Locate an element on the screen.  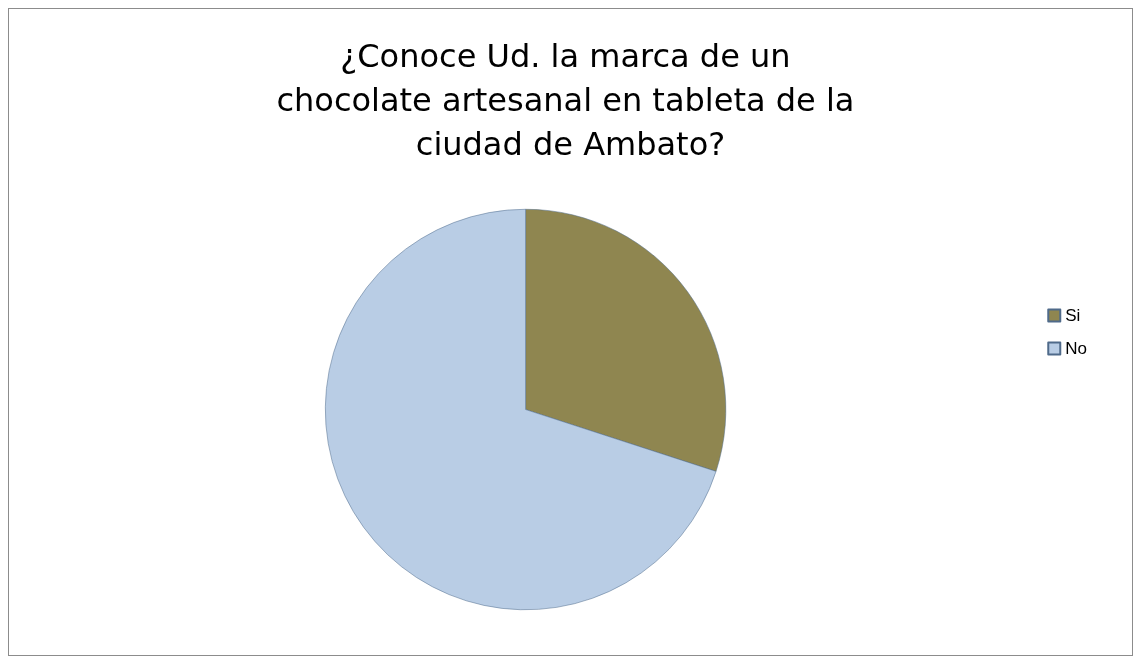
legend-label: No is located at coordinates (1076, 348).